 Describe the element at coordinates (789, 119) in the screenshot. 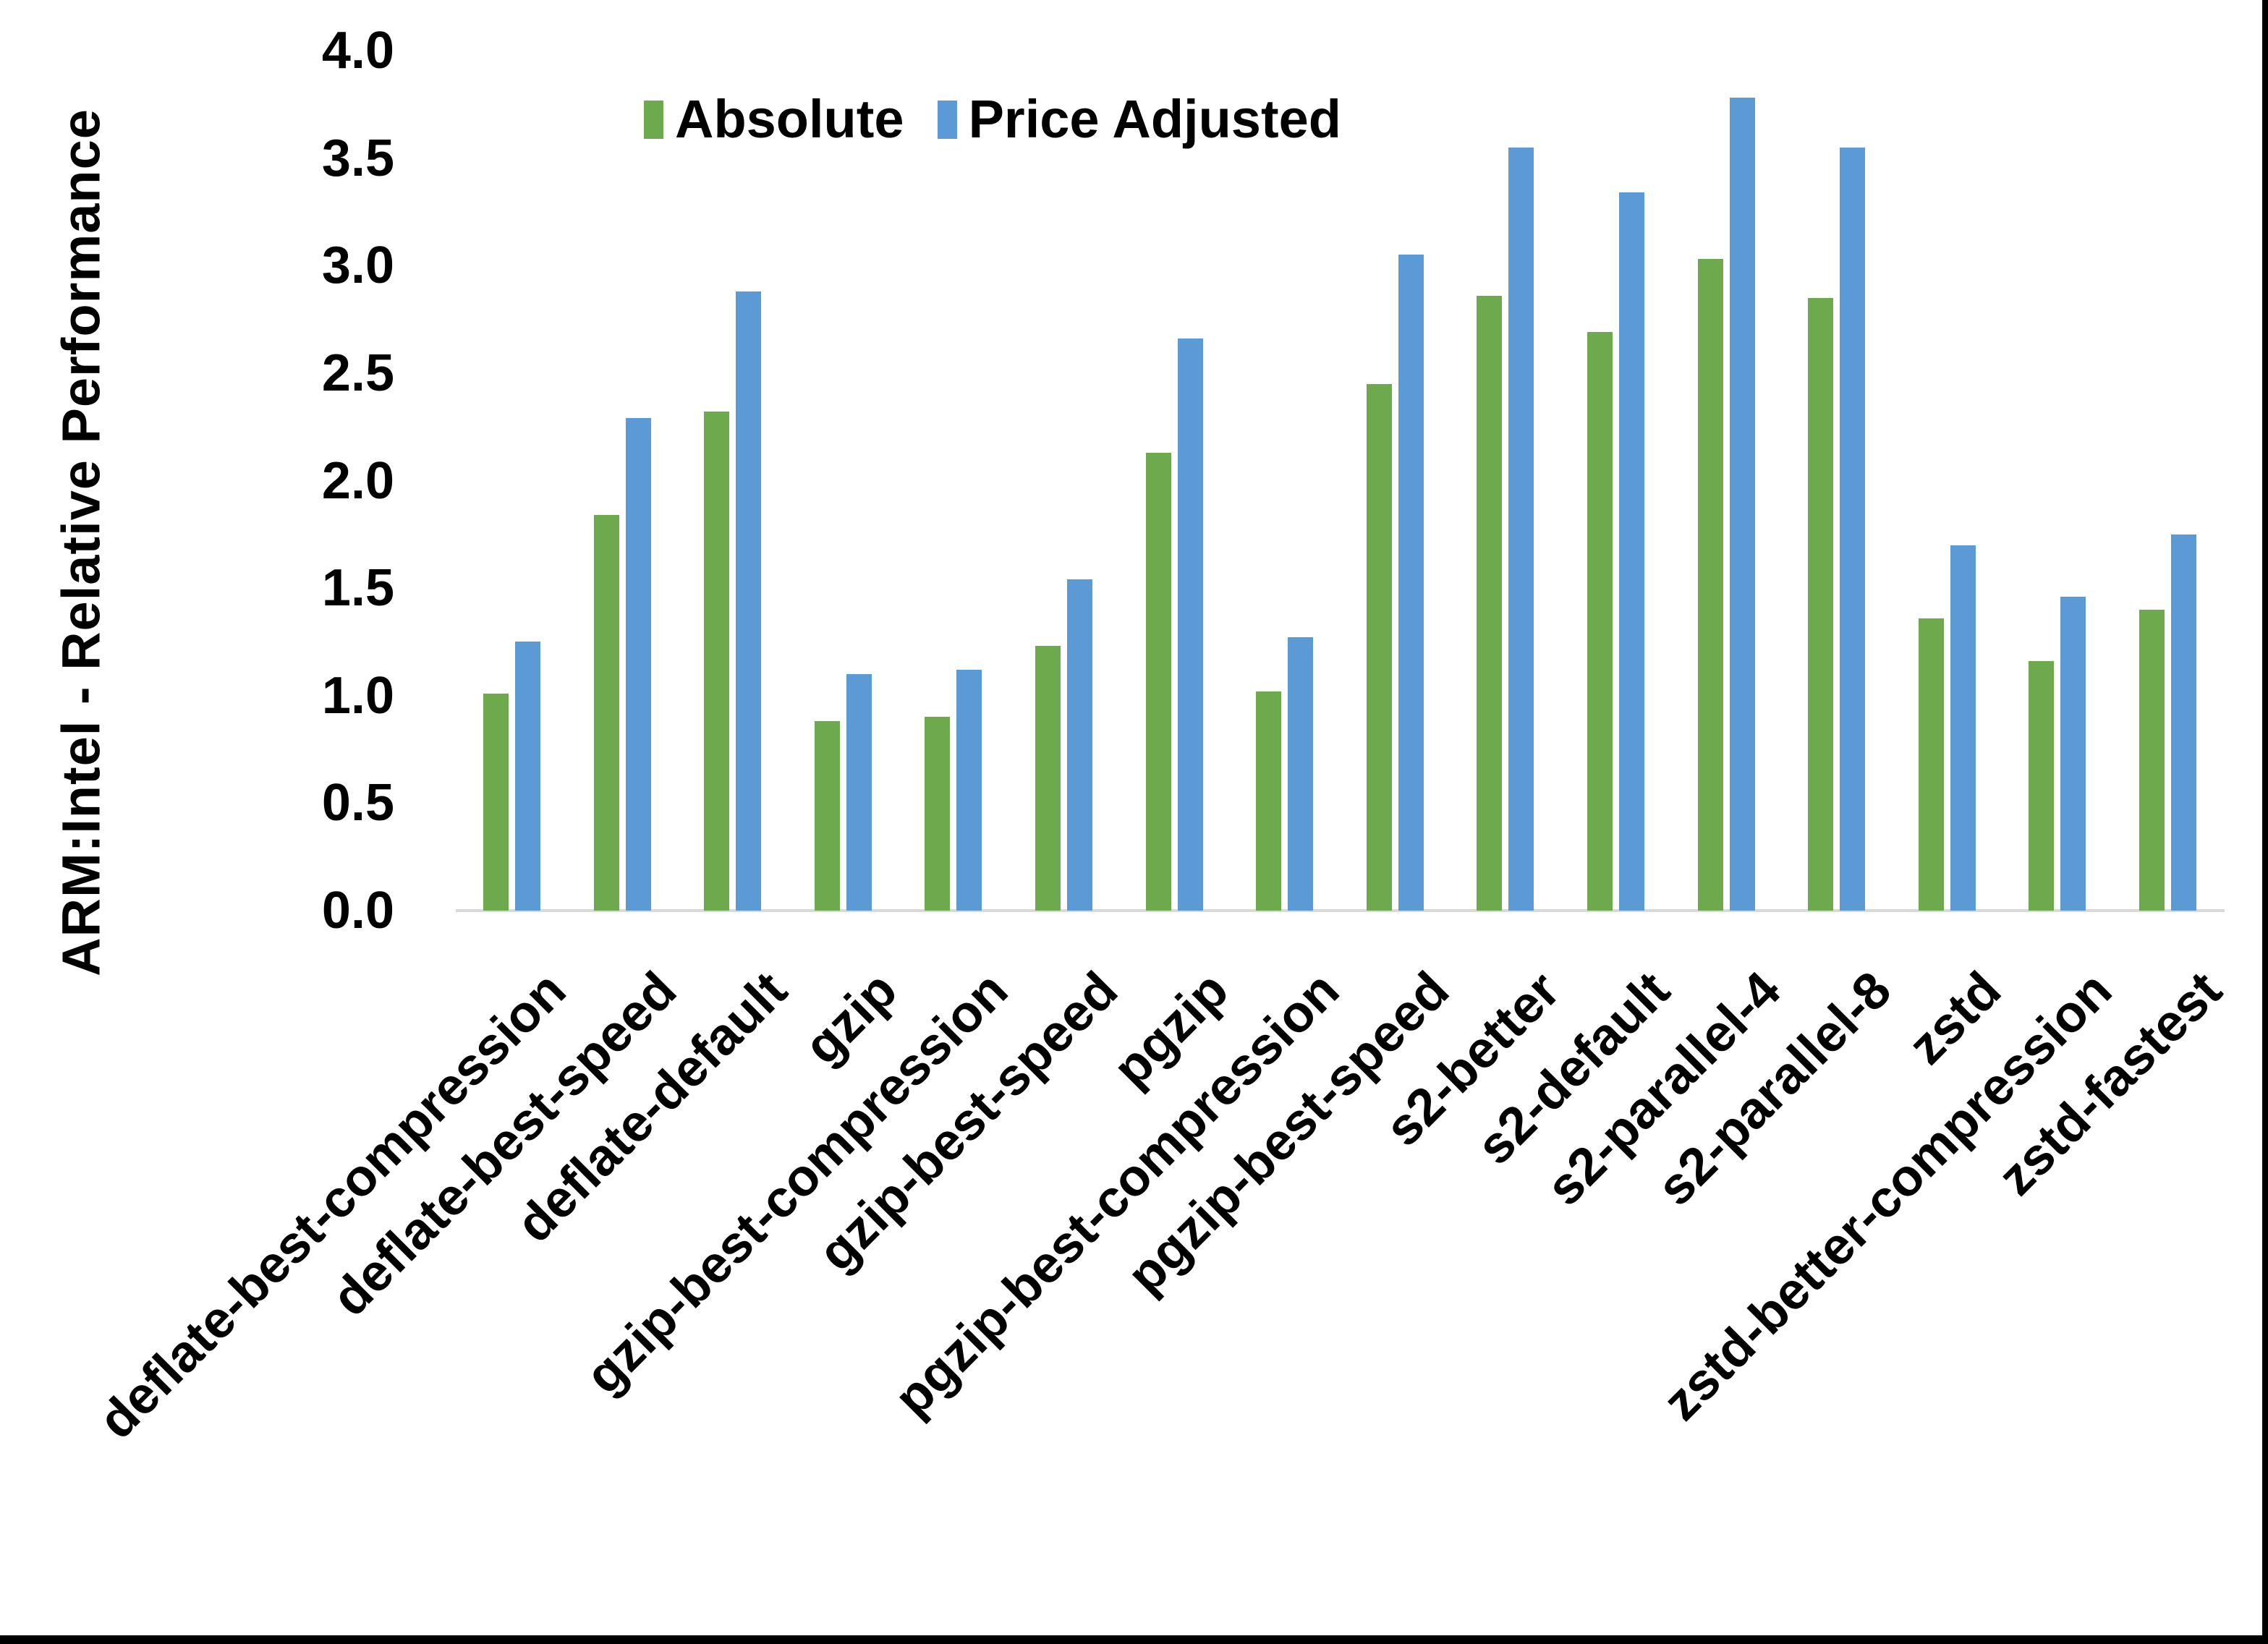

I see `legend-label: Absolute` at that location.